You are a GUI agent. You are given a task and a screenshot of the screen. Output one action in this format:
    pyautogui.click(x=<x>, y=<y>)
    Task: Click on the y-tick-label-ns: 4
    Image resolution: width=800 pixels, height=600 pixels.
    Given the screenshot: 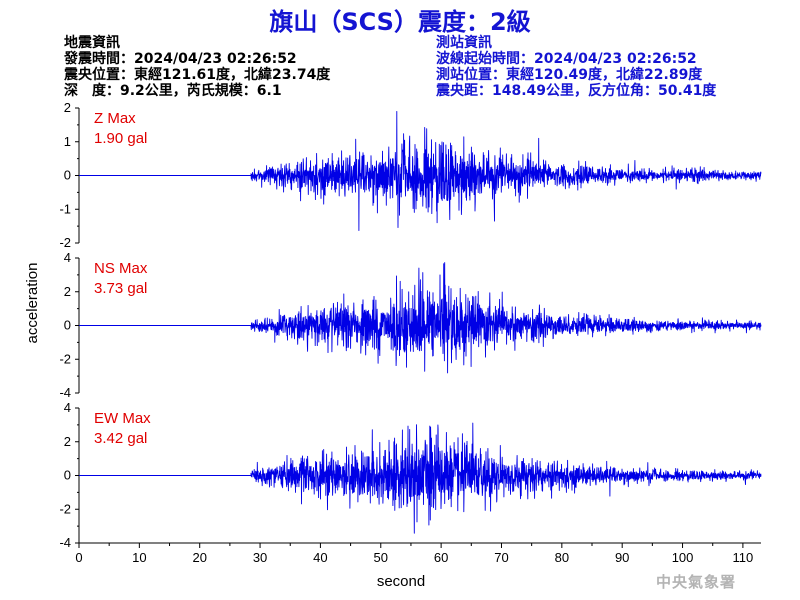 What is the action you would take?
    pyautogui.click(x=67, y=257)
    